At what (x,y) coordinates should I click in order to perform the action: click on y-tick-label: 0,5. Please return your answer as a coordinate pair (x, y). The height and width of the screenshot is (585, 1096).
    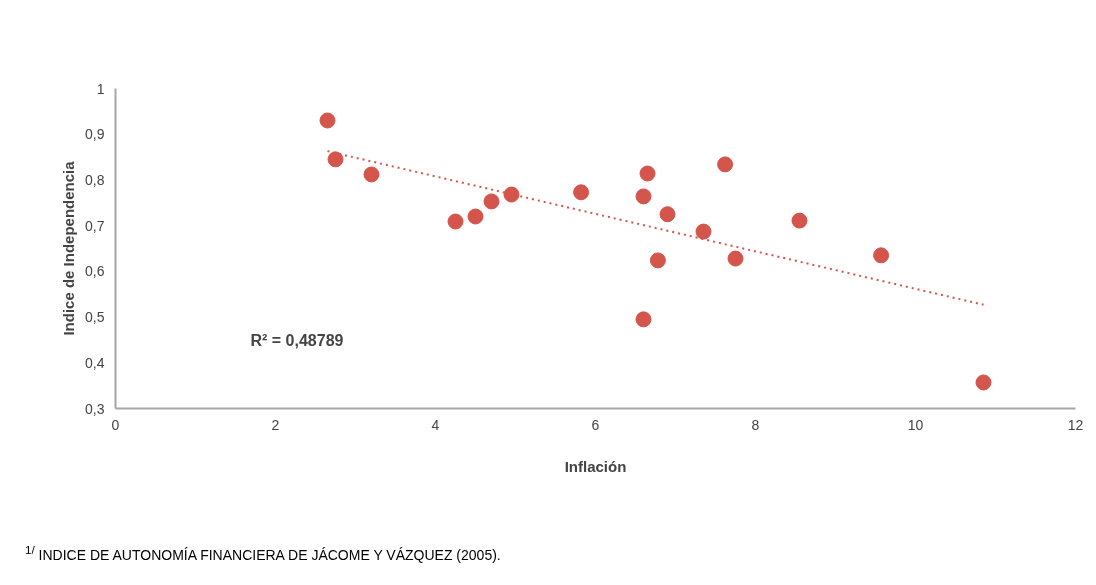
    Looking at the image, I should click on (95, 317).